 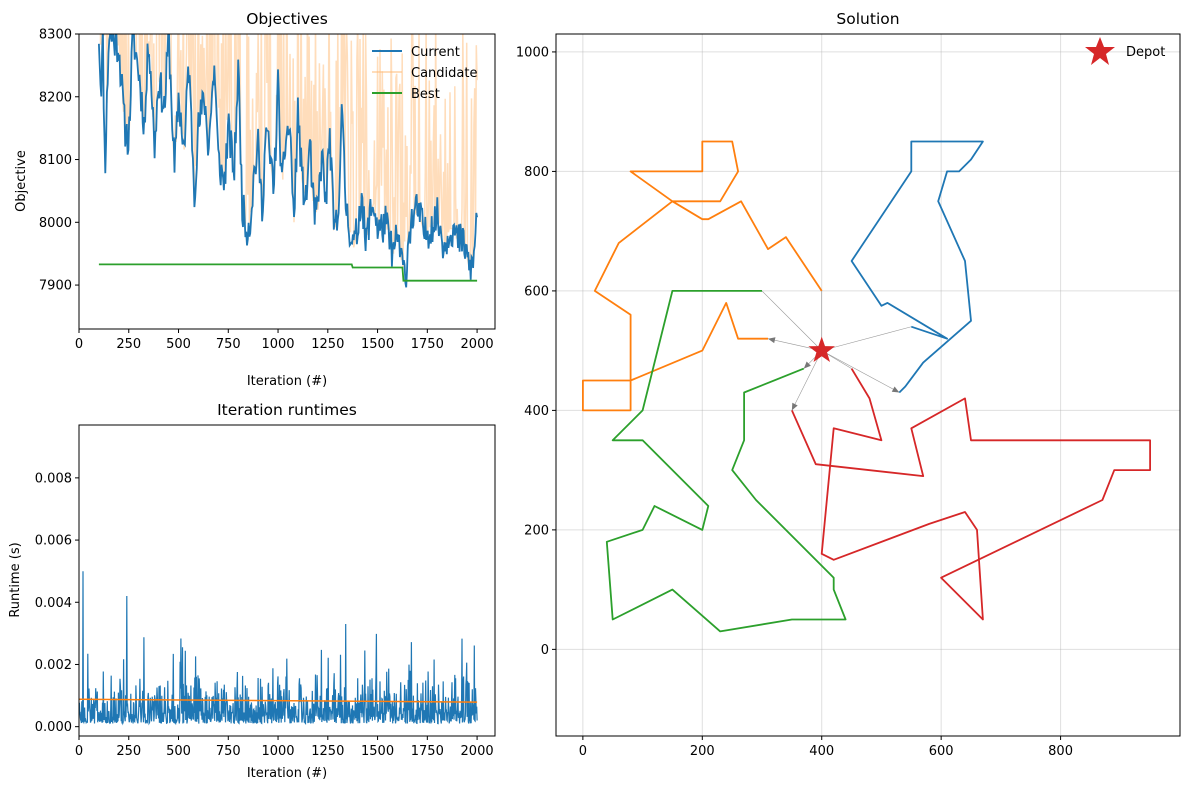 I want to click on depot-marker, so click(x=821, y=349).